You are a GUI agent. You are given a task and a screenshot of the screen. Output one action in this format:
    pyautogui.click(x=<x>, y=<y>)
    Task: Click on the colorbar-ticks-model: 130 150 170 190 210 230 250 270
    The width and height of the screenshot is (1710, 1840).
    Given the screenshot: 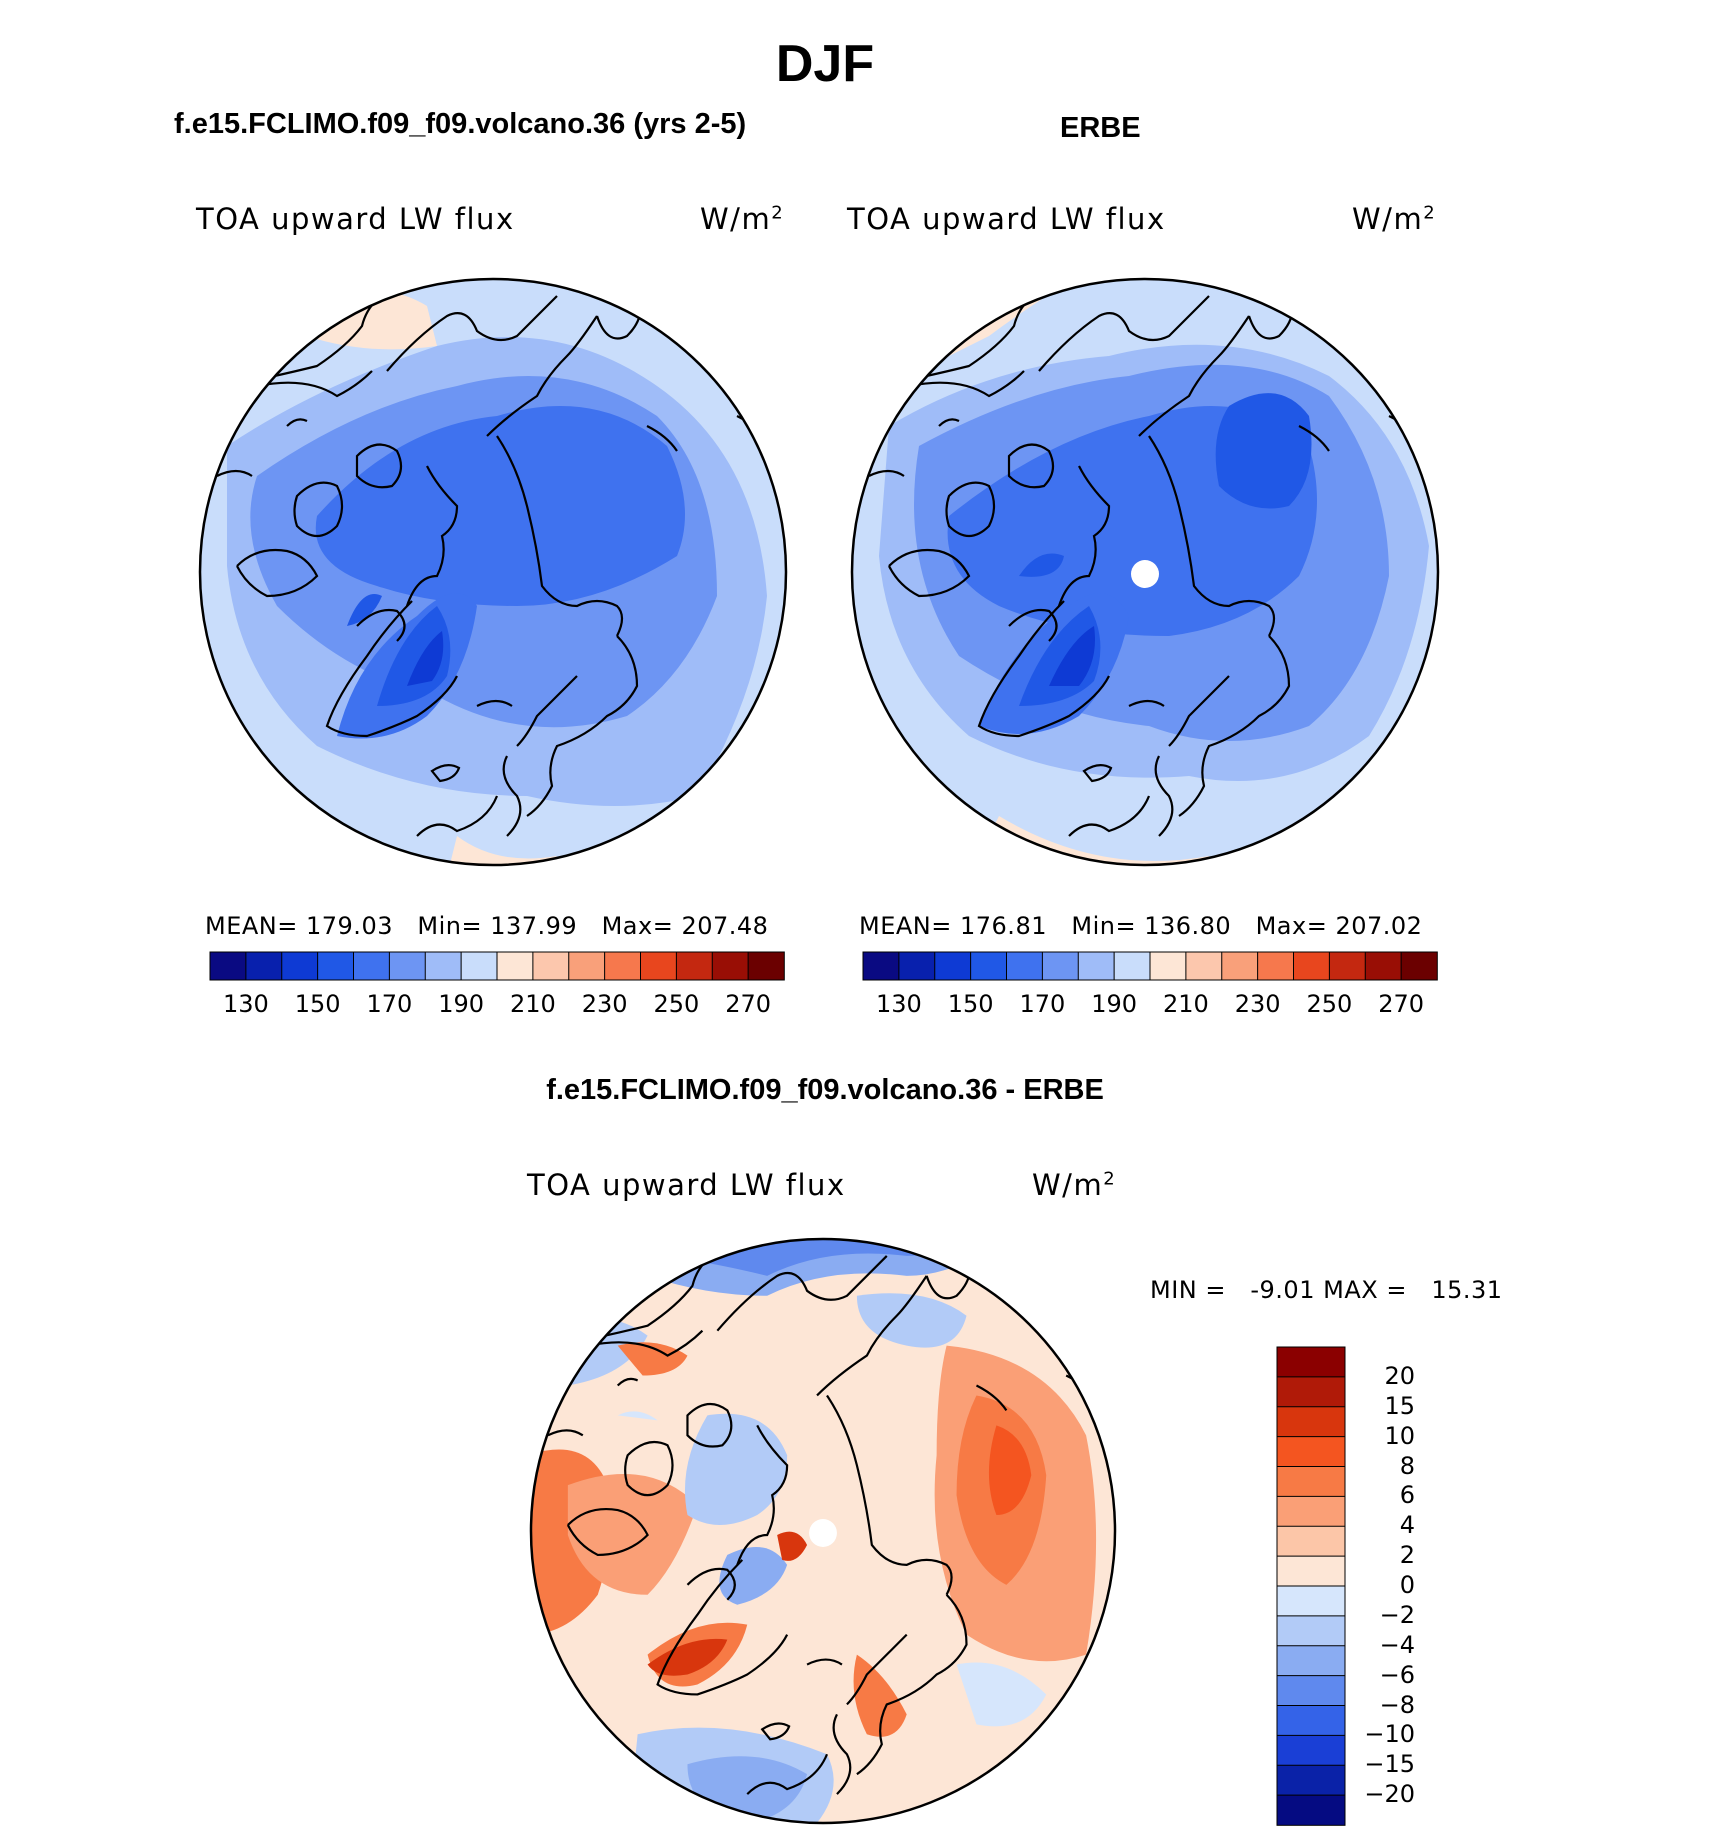 What is the action you would take?
    pyautogui.click(x=497, y=1005)
    